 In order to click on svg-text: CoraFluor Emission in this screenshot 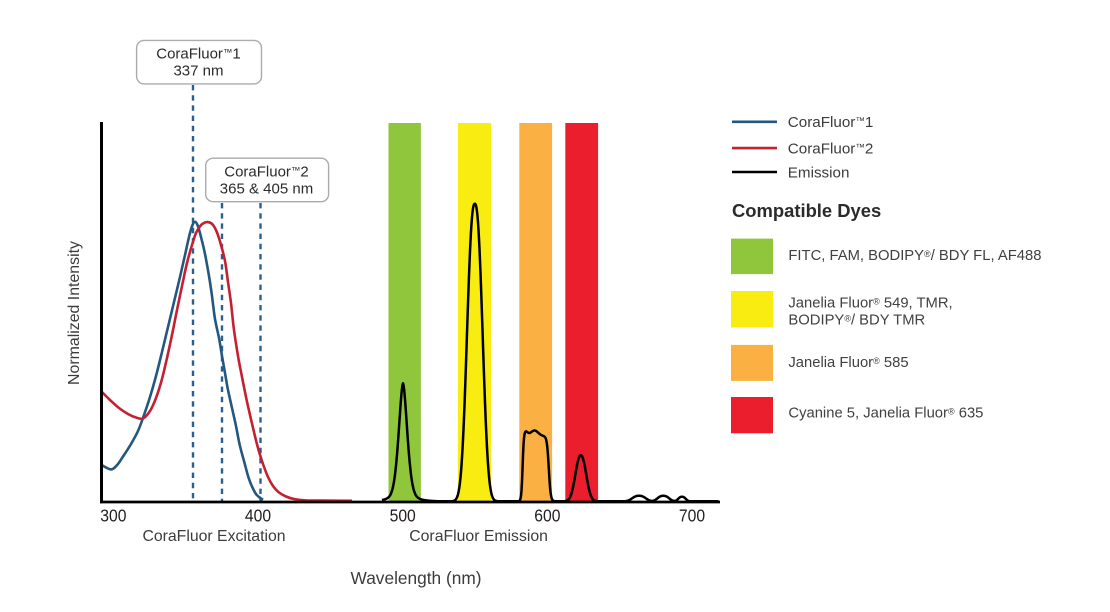, I will do `click(478, 536)`.